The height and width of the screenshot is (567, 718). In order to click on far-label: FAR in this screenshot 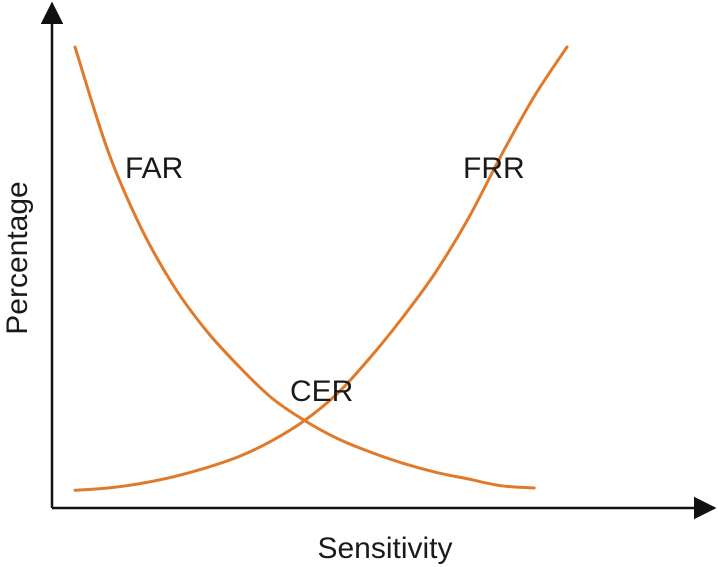, I will do `click(154, 168)`.